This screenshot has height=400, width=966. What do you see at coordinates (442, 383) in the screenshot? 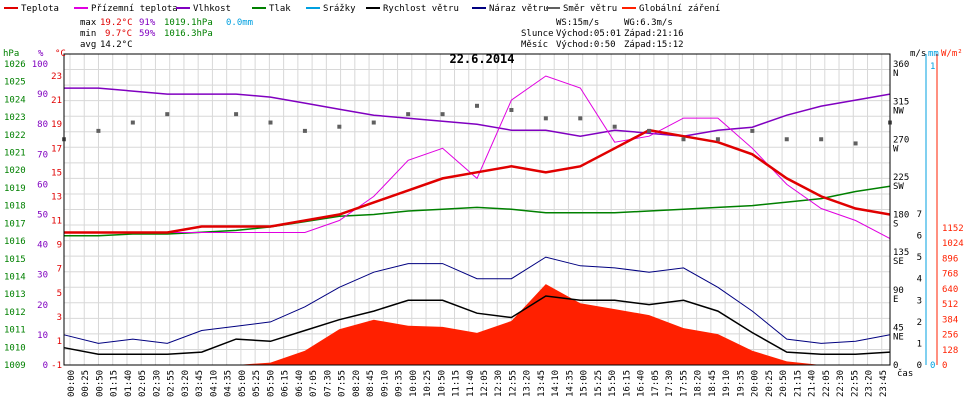
I see `time-tick-label: 10:50` at bounding box center [442, 383].